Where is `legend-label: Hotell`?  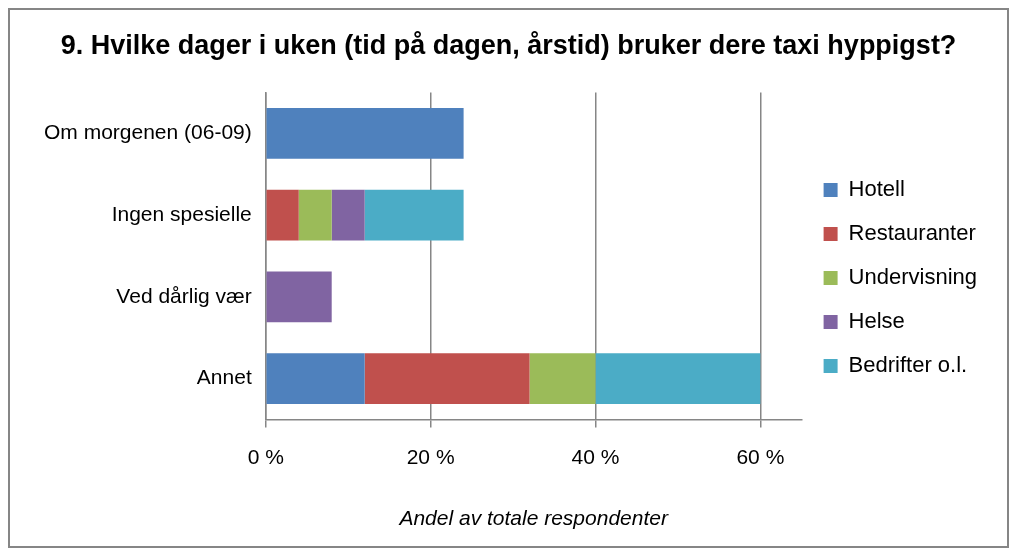 legend-label: Hotell is located at coordinates (876, 189).